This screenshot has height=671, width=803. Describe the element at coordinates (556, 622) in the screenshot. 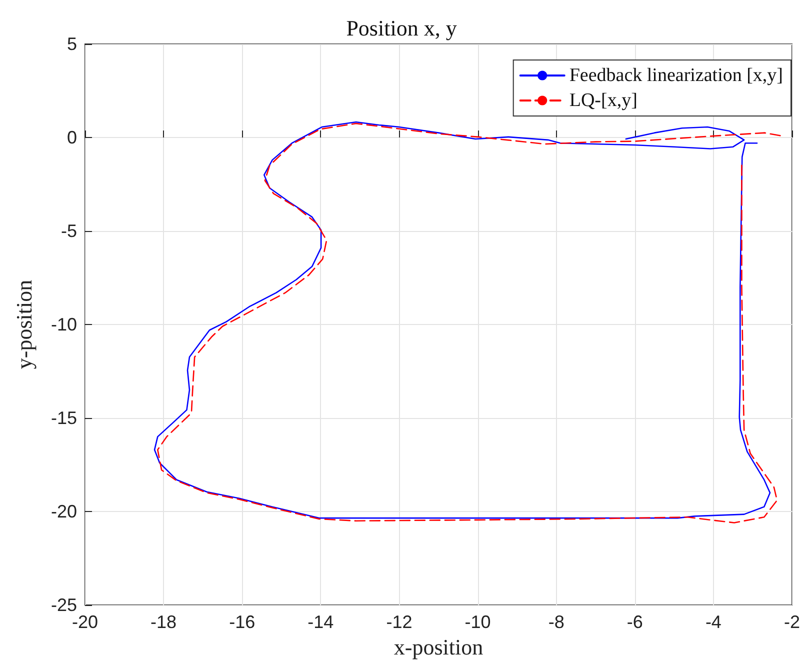

I see `x-tick-label: -8` at that location.